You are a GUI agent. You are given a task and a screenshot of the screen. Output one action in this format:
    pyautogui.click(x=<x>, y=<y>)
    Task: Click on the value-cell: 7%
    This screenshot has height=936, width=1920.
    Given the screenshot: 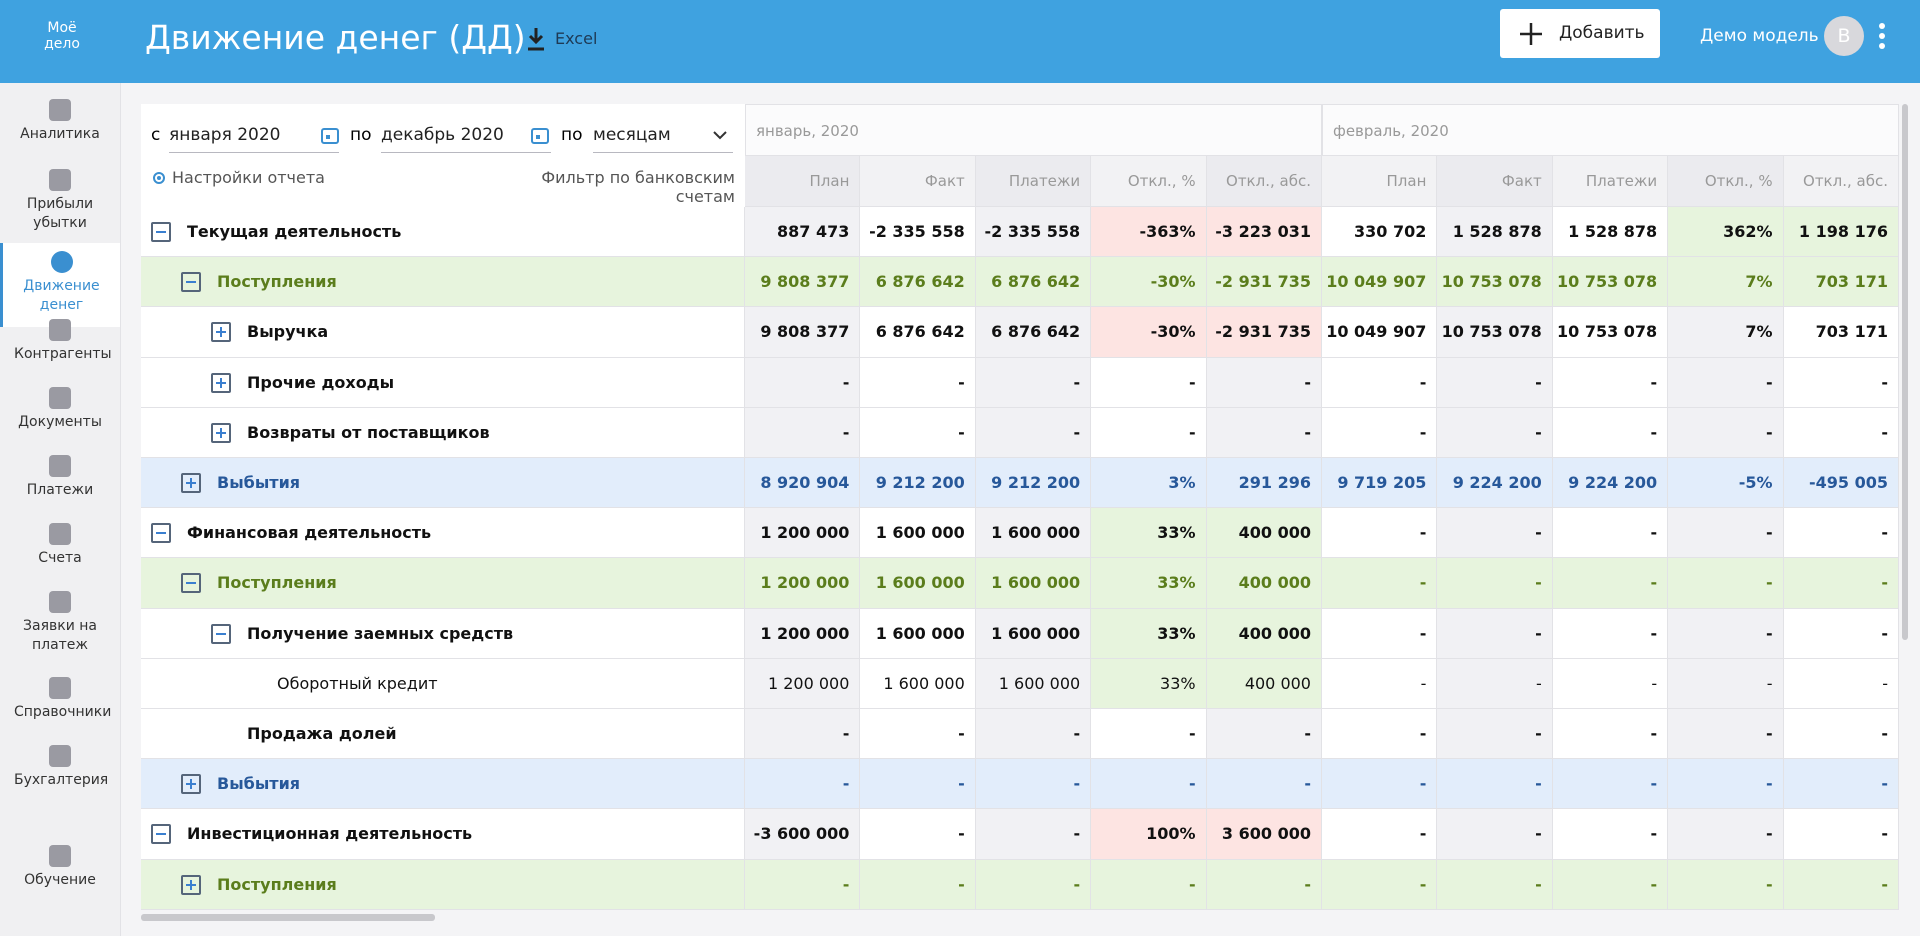 What is the action you would take?
    pyautogui.click(x=1725, y=332)
    